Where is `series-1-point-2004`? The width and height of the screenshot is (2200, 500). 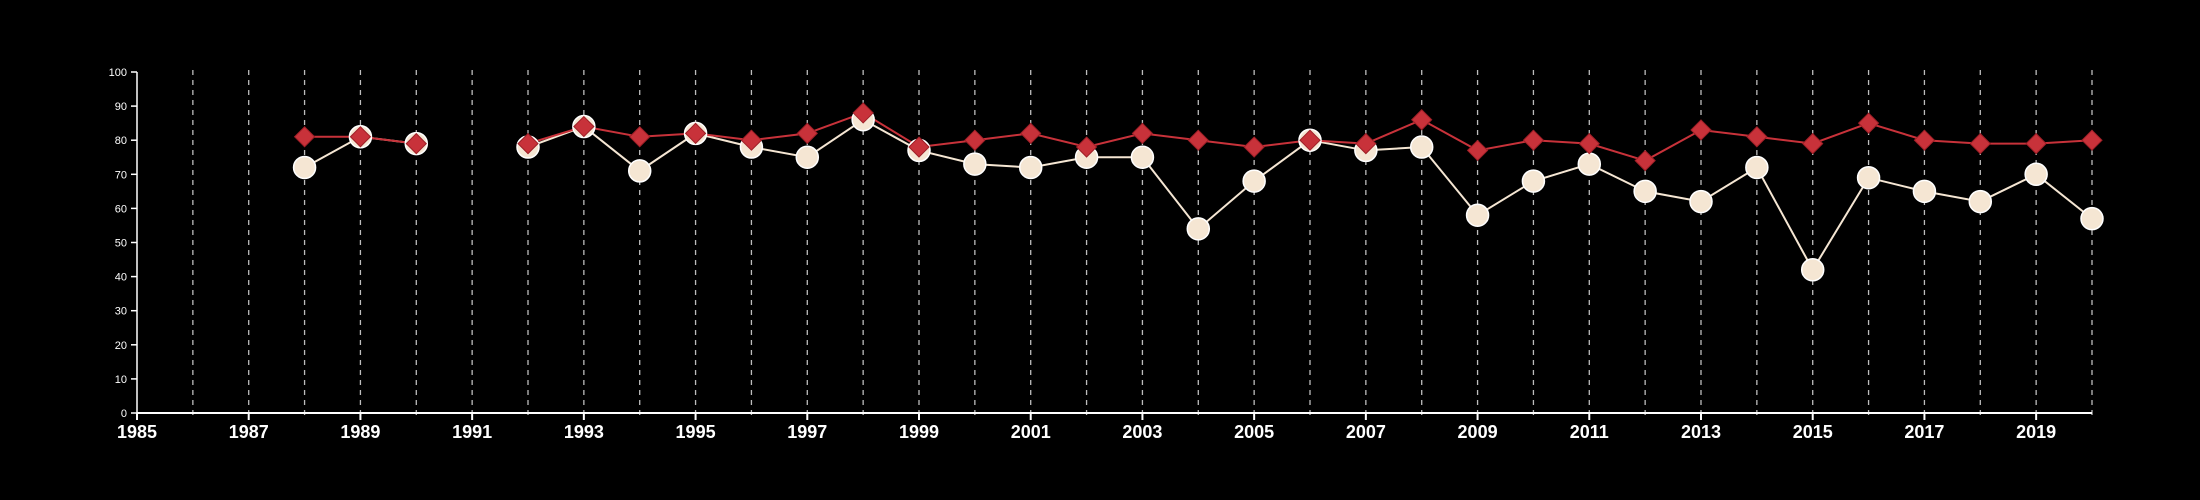 series-1-point-2004 is located at coordinates (1198, 229).